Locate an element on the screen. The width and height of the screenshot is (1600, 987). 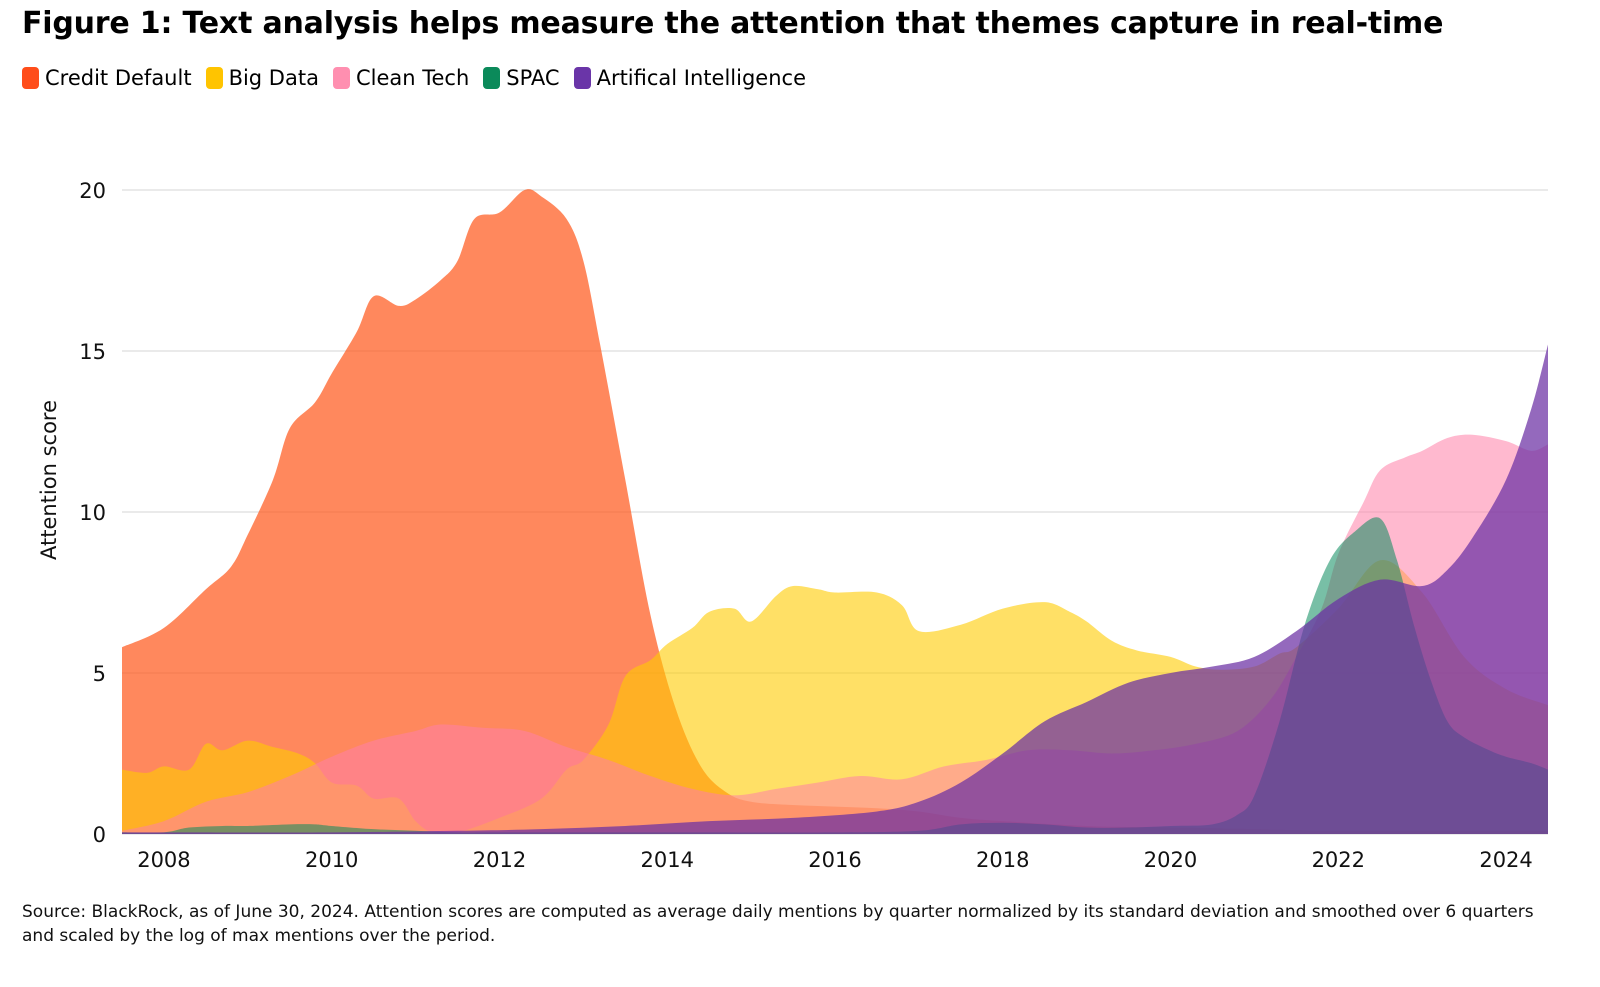
x-tick-label: 2022 is located at coordinates (1338, 860).